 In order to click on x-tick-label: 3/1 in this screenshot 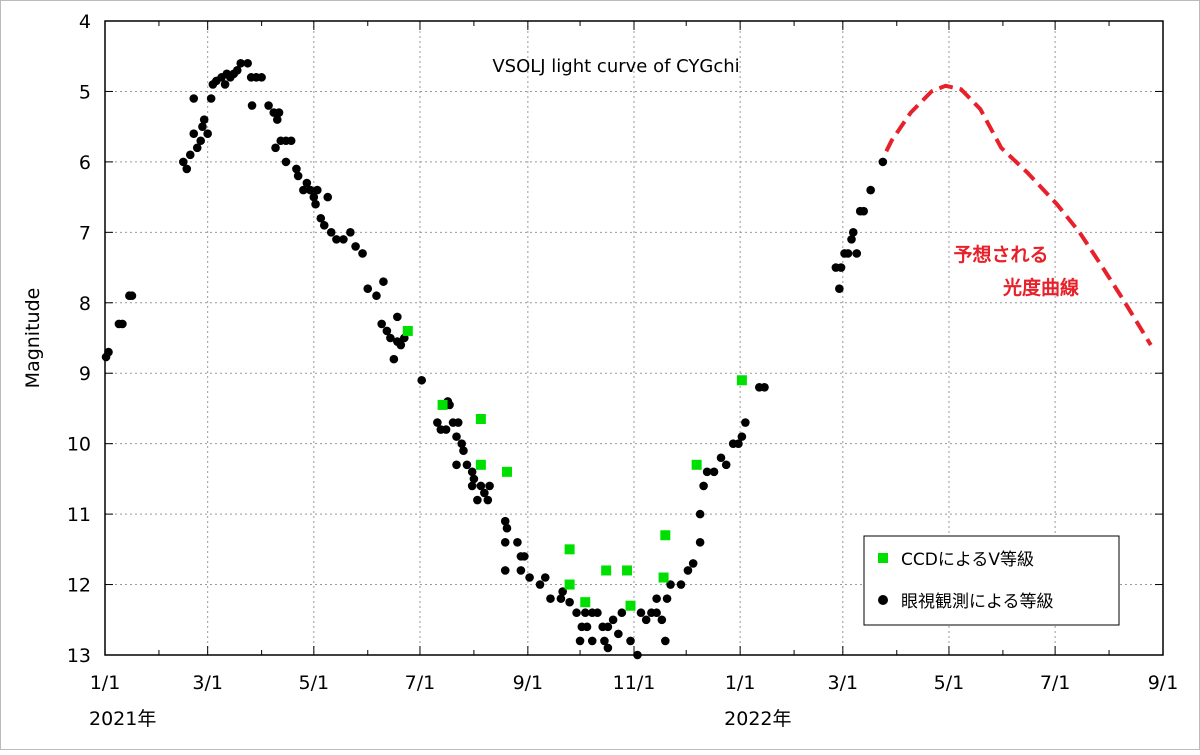, I will do `click(843, 683)`.